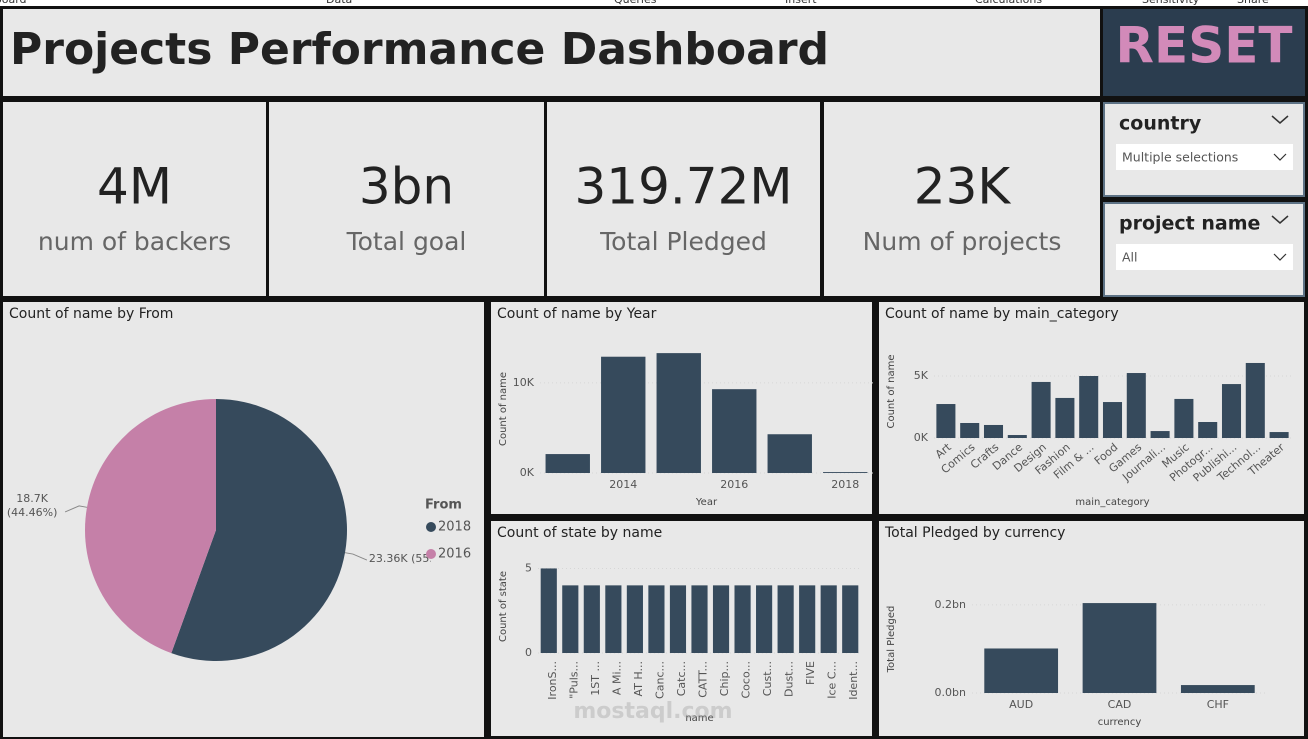  I want to click on kpi-value: 319.72M, so click(683, 187).